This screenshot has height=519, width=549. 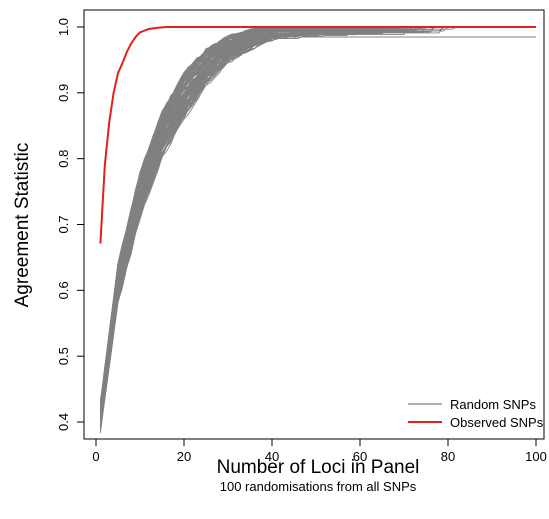 I want to click on y-tick-label: 1.0, so click(x=63, y=27).